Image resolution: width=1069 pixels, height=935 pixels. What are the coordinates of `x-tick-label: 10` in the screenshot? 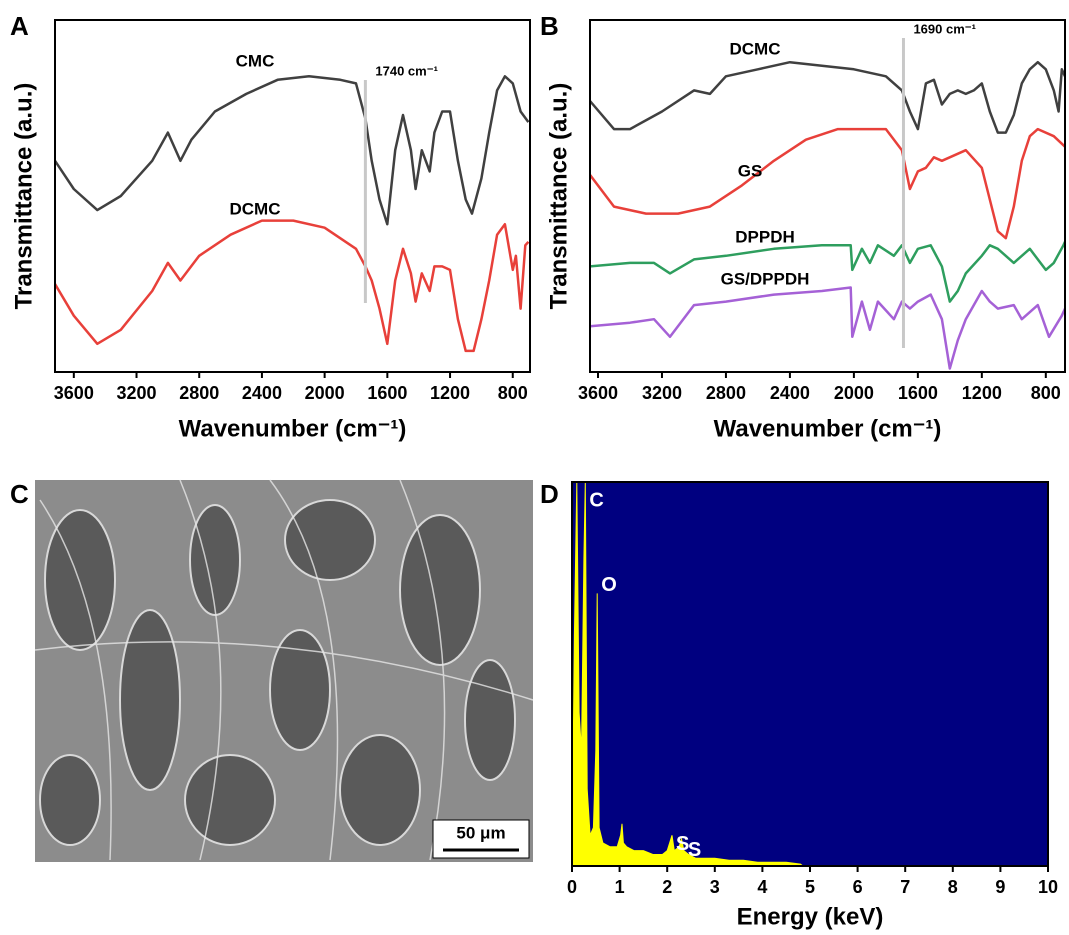 It's located at (1048, 887).